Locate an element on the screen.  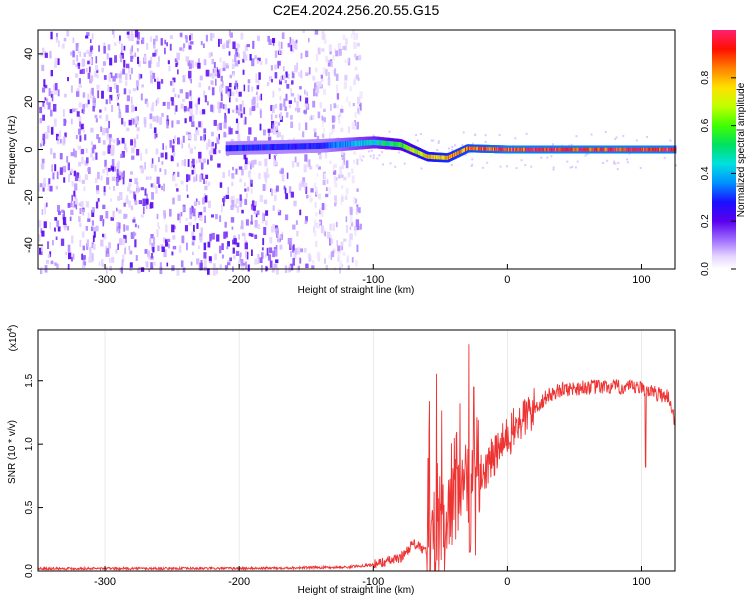
y-tick-label: 20 is located at coordinates (29, 102).